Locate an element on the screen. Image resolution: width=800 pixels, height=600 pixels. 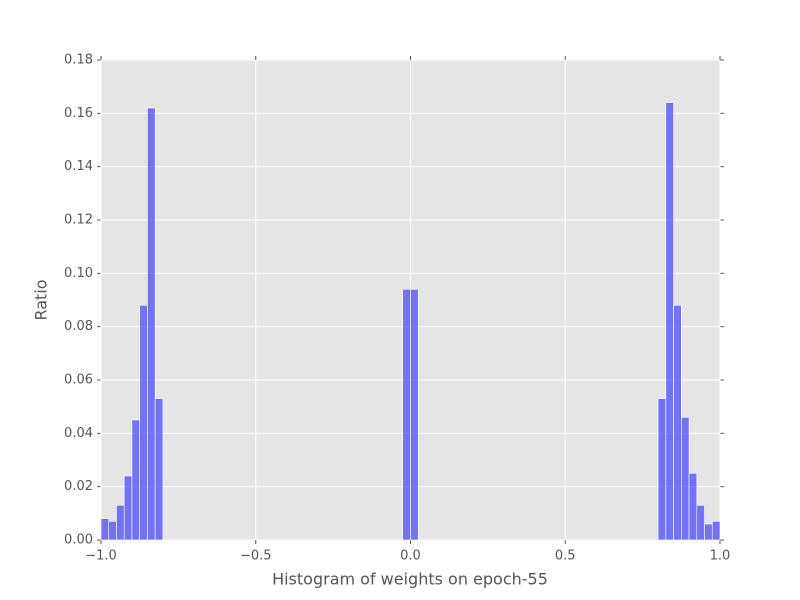
y-tick-label: 0.16 is located at coordinates (78, 113).